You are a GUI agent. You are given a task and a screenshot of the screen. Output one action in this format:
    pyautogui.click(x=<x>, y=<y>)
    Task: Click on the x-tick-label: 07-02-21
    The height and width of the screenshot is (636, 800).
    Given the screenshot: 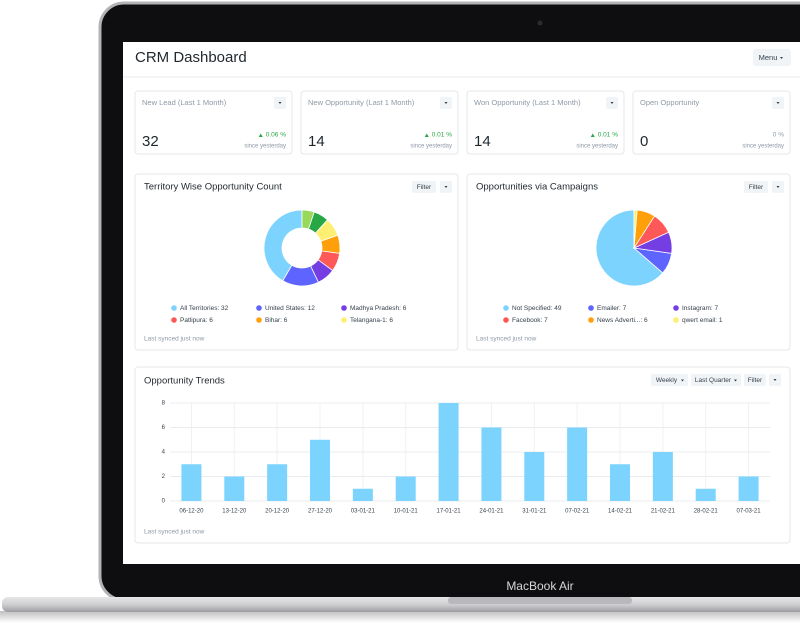 What is the action you would take?
    pyautogui.click(x=577, y=512)
    